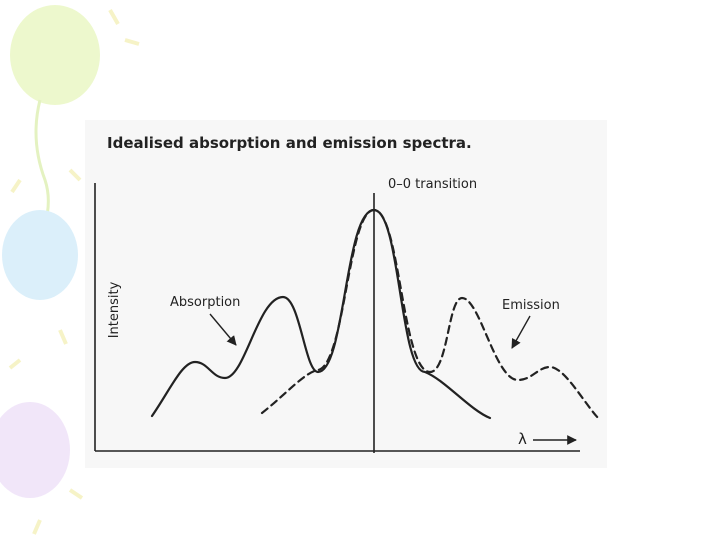  I want to click on absorption-label: Absorption, so click(205, 302).